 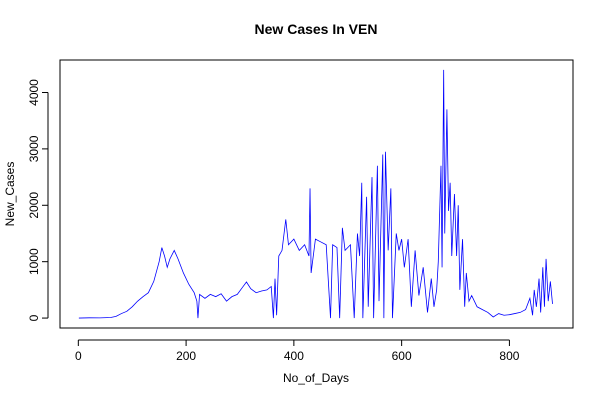 I want to click on y-tick-label: 1000, so click(x=34, y=261).